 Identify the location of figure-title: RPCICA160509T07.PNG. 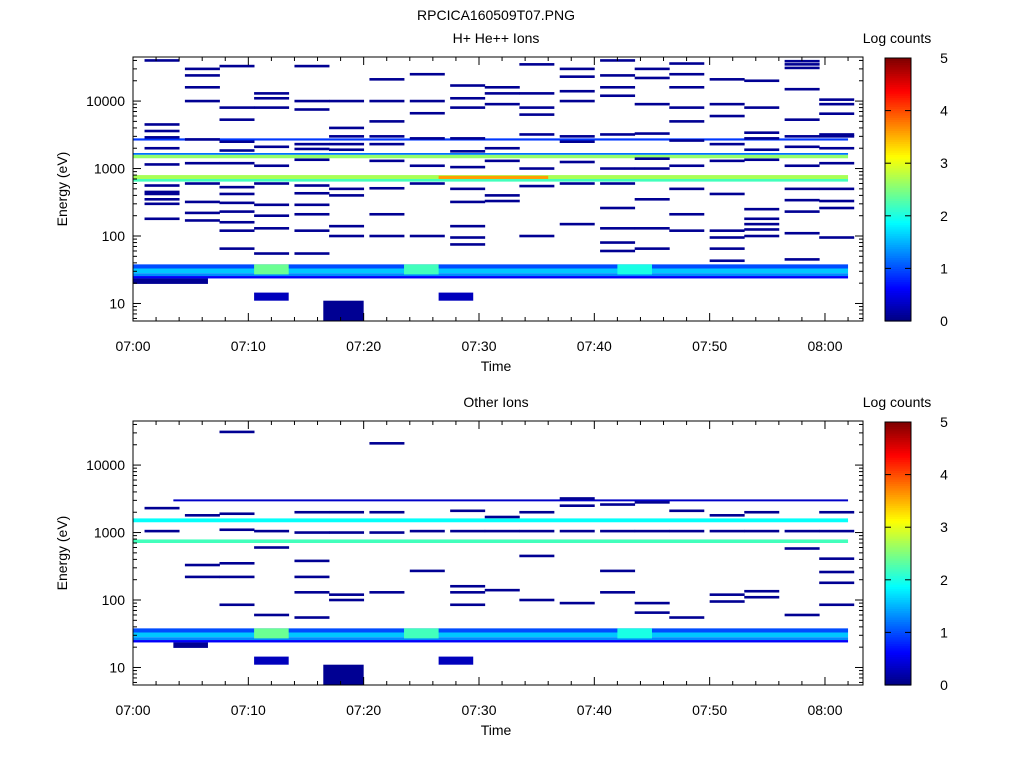
(496, 15).